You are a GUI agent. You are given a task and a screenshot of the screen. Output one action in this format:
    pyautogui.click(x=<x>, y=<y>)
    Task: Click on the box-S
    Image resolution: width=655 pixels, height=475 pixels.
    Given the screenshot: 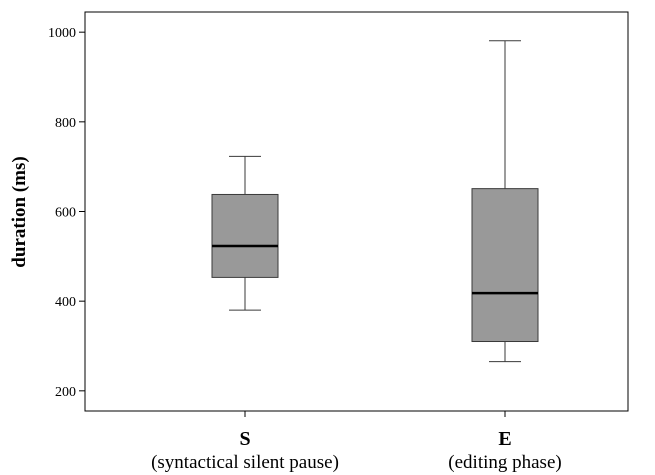 What is the action you would take?
    pyautogui.click(x=245, y=233)
    